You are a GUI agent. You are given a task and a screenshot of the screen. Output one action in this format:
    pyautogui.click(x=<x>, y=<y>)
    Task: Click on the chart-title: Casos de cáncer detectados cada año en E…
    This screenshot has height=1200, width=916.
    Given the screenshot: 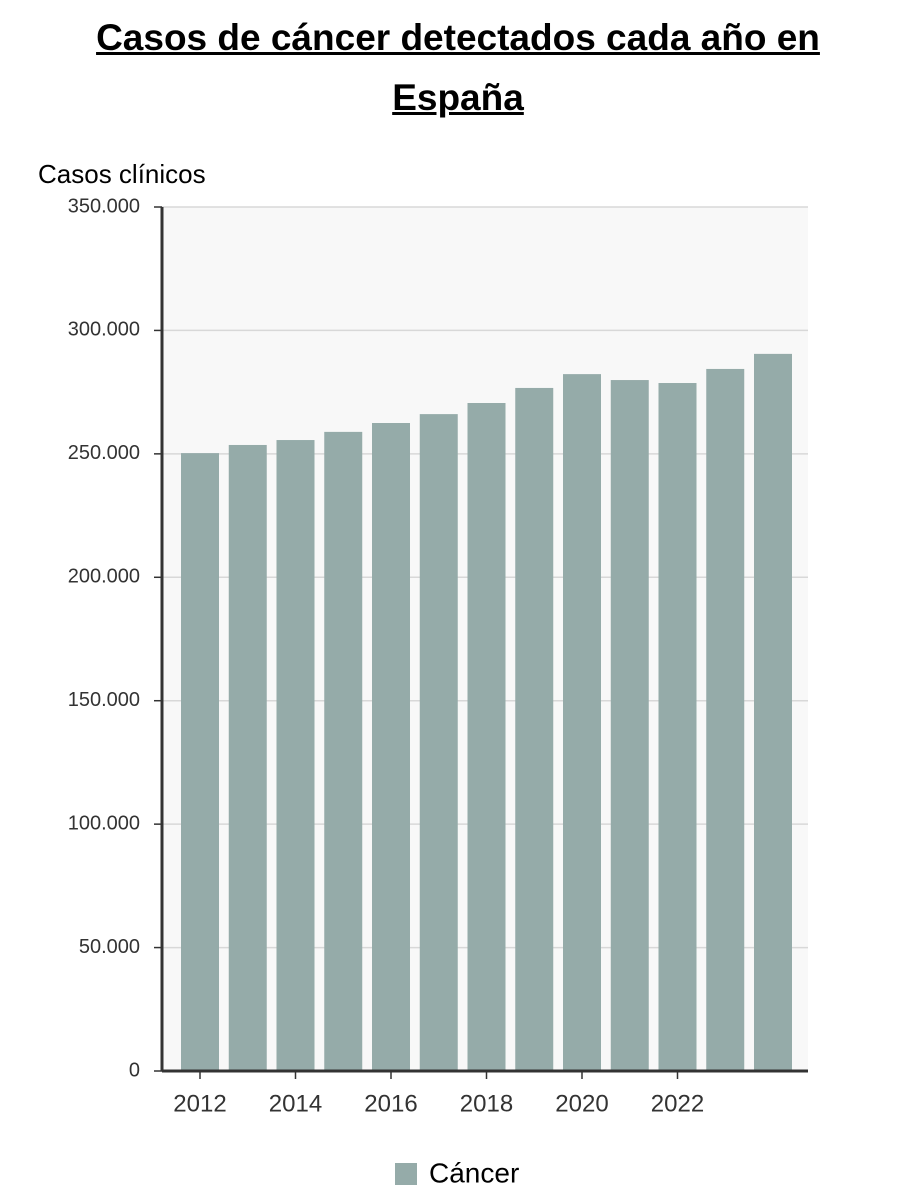 What is the action you would take?
    pyautogui.click(x=458, y=67)
    